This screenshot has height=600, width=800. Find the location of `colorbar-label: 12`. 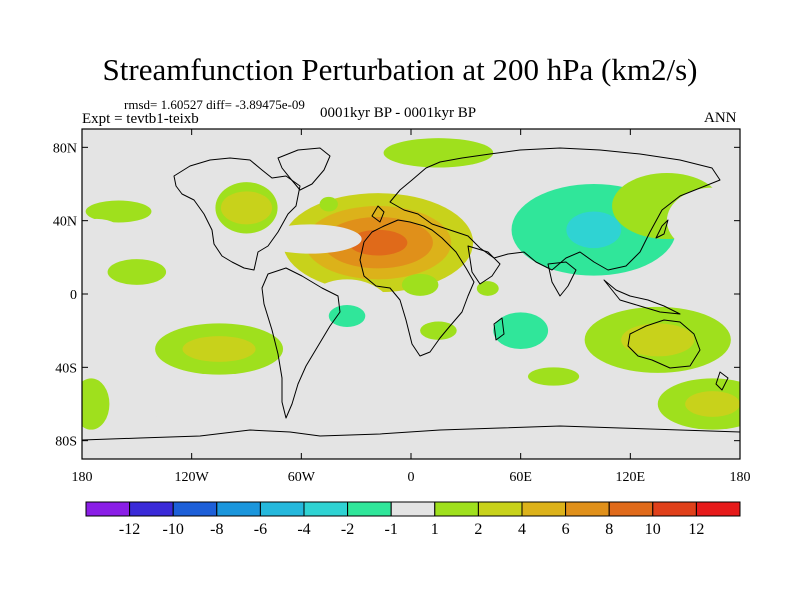

colorbar-label: 12 is located at coordinates (696, 529).